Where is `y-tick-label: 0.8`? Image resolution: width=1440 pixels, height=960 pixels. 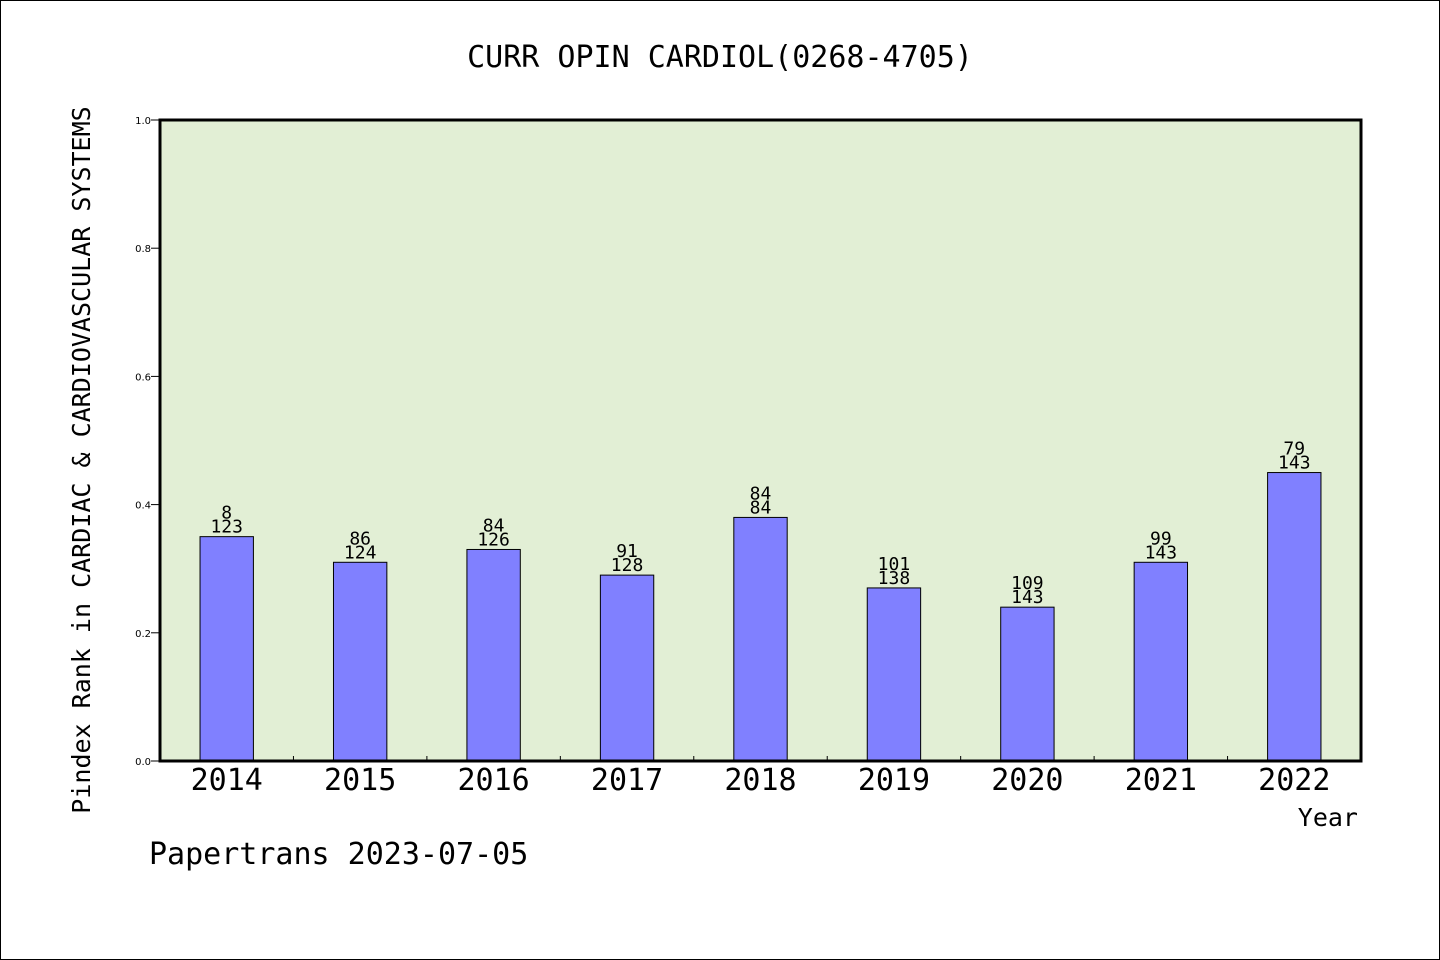 y-tick-label: 0.8 is located at coordinates (143, 249).